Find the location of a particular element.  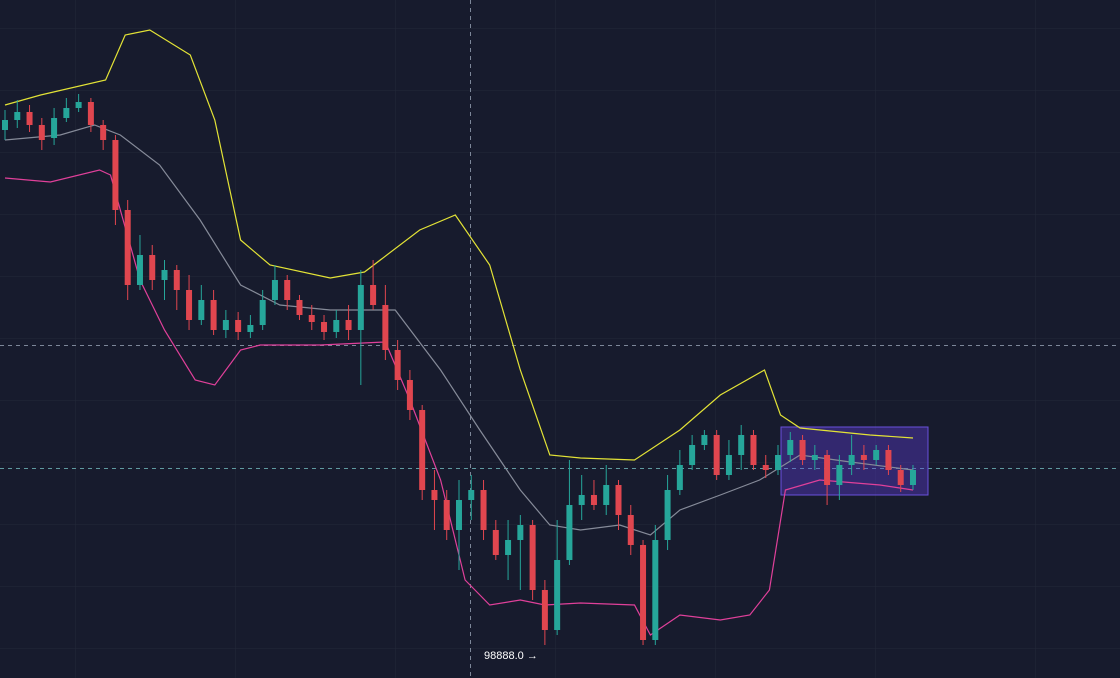

annotation: 98888.0 → is located at coordinates (511, 656).